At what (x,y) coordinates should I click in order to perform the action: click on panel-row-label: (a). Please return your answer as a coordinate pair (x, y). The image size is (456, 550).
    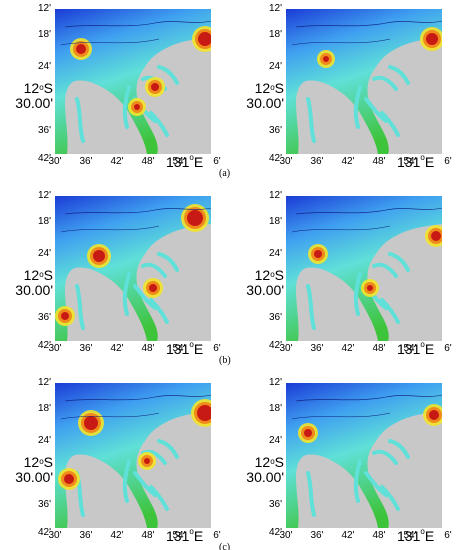
    Looking at the image, I should click on (225, 173).